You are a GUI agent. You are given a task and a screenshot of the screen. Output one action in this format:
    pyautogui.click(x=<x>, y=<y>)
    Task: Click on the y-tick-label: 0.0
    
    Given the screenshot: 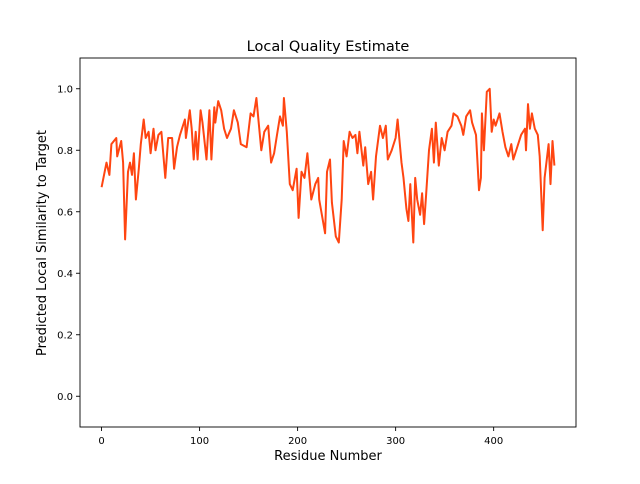 What is the action you would take?
    pyautogui.click(x=65, y=397)
    